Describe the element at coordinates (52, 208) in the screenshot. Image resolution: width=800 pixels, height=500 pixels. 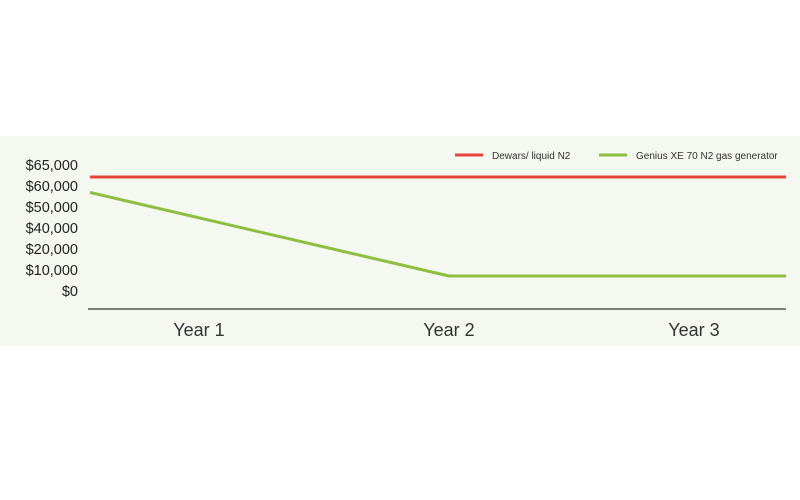
I see `y-tick-label: $50,000` at that location.